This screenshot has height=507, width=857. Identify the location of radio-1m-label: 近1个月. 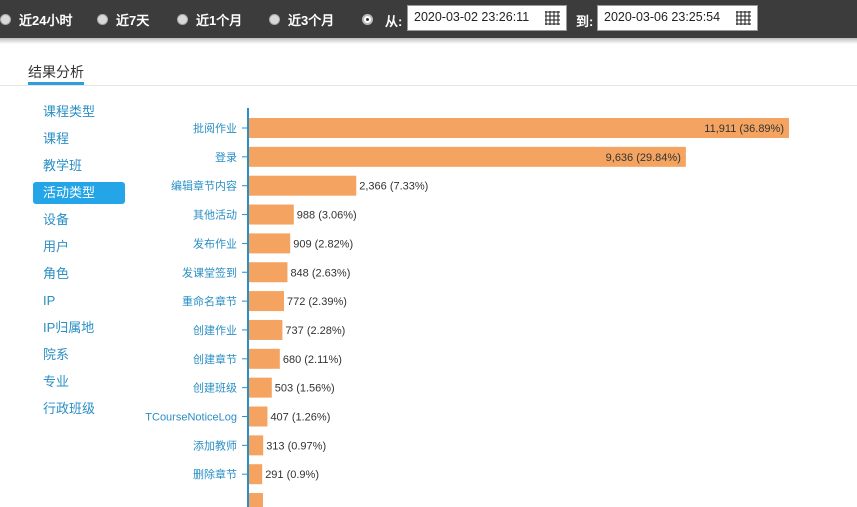
(219, 20).